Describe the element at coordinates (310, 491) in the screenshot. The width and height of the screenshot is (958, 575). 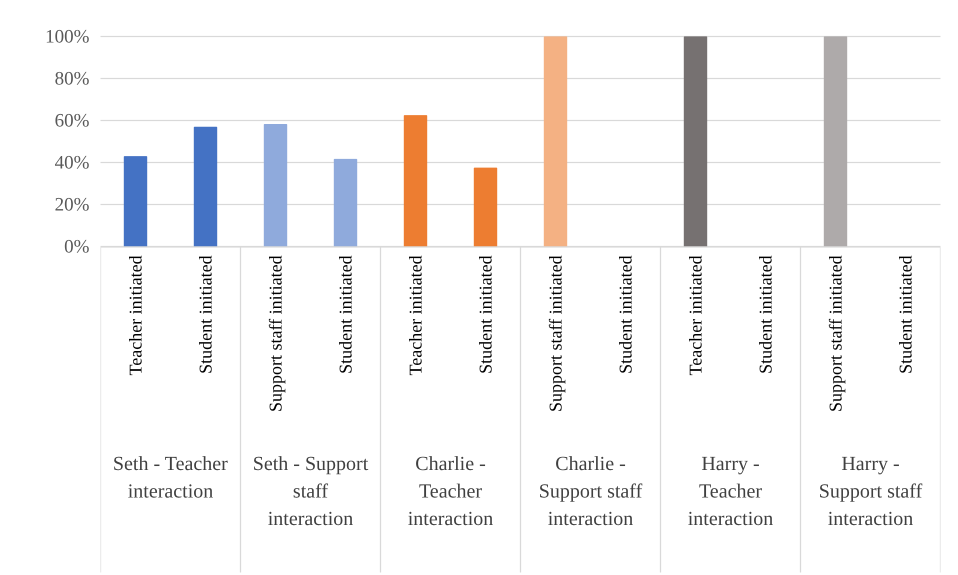
I see `text: Seth - Support staff interaction` at that location.